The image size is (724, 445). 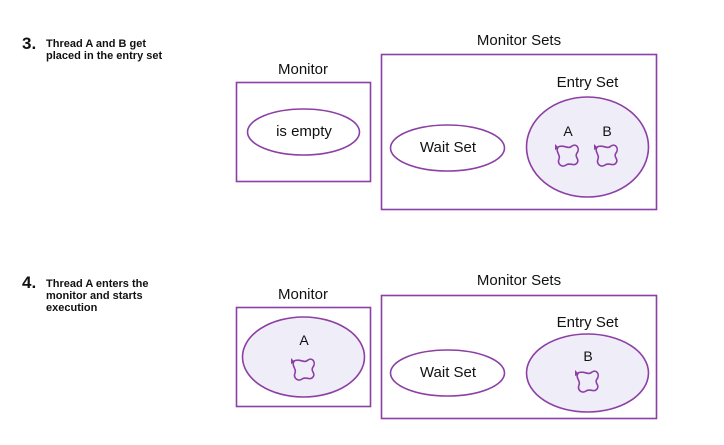 I want to click on monitor-content: is empty, so click(x=304, y=131).